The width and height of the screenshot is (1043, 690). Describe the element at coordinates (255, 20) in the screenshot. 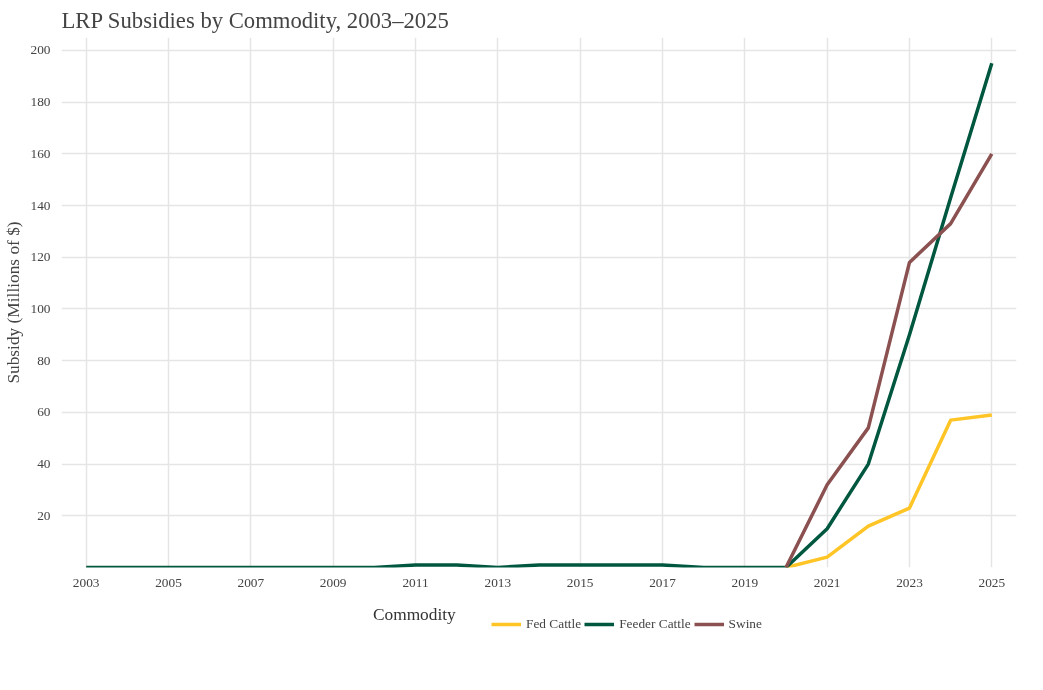

I see `chart-title: LRP Subsidies by Commodity, 2003–2025` at that location.